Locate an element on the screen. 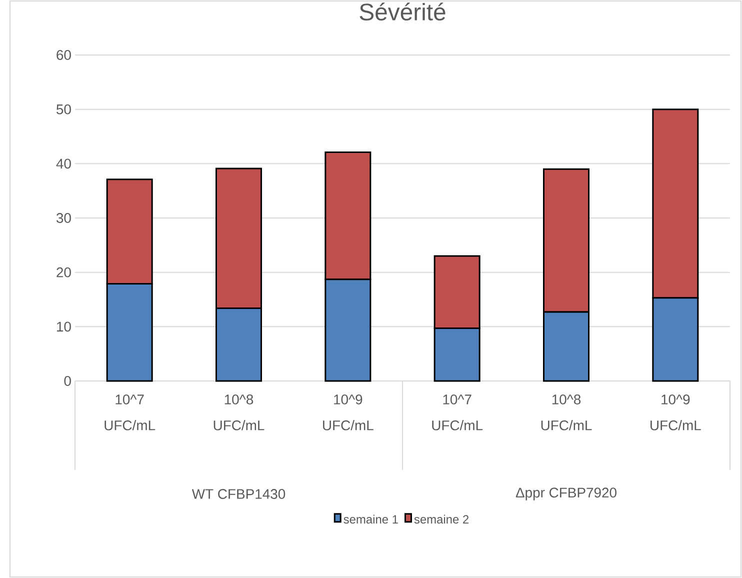 The image size is (742, 578). text: WT CFBP1430 is located at coordinates (239, 494).